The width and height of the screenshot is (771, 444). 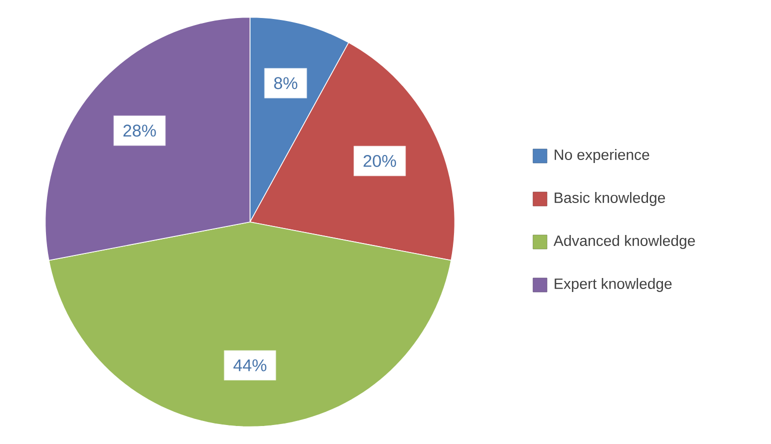 What do you see at coordinates (624, 242) in the screenshot?
I see `legend-label: Advanced knowledge` at bounding box center [624, 242].